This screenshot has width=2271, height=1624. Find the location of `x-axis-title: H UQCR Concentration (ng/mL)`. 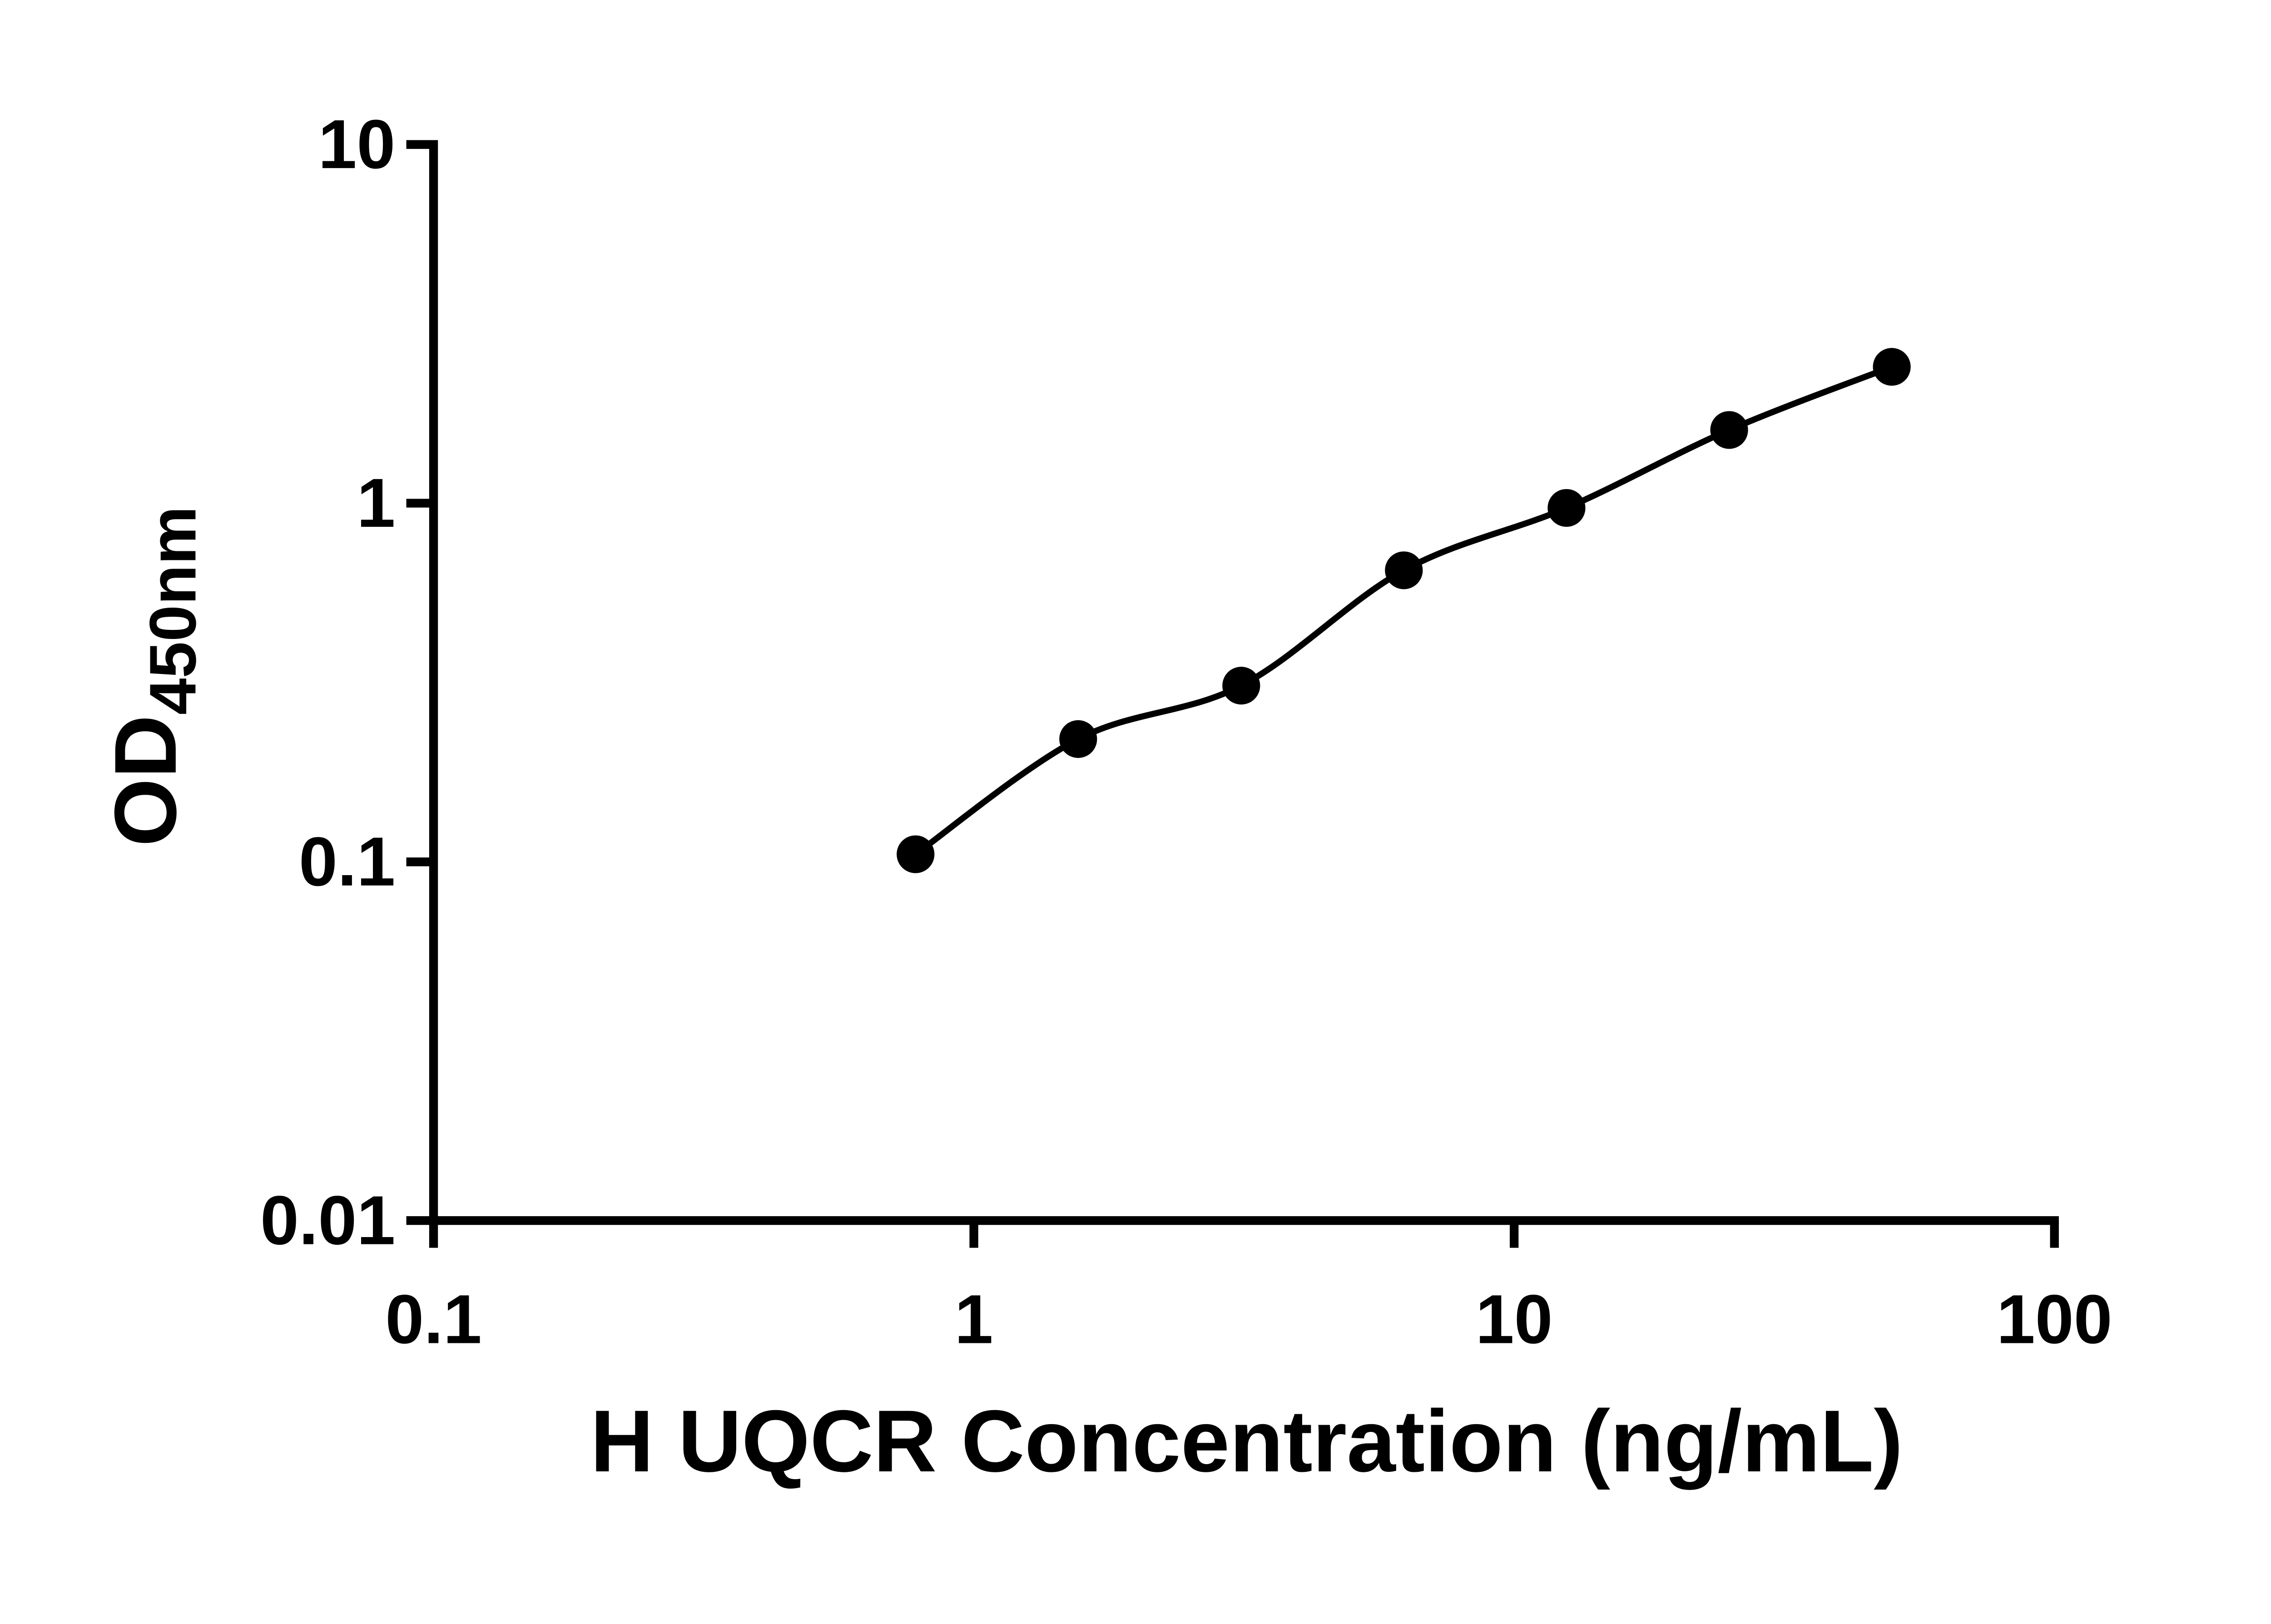

x-axis-title: H UQCR Concentration (ng/mL) is located at coordinates (1246, 1441).